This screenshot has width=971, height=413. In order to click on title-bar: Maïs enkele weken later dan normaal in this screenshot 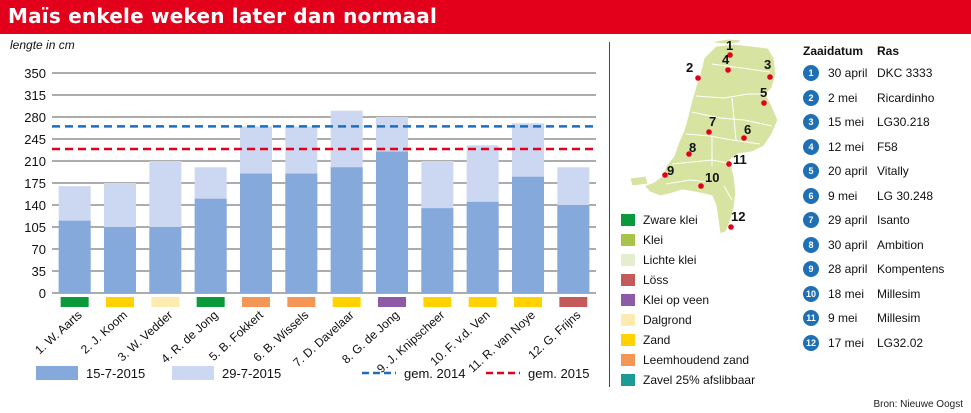, I will do `click(485, 17)`.